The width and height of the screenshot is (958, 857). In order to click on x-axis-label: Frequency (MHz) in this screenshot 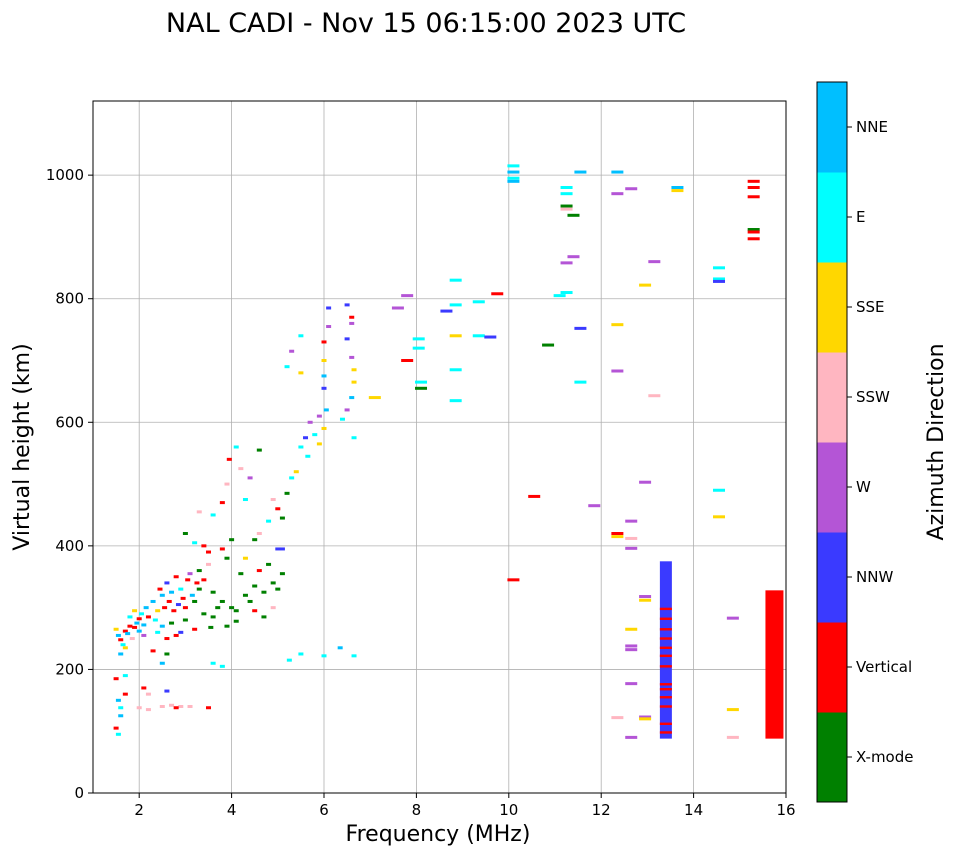, I will do `click(438, 834)`.